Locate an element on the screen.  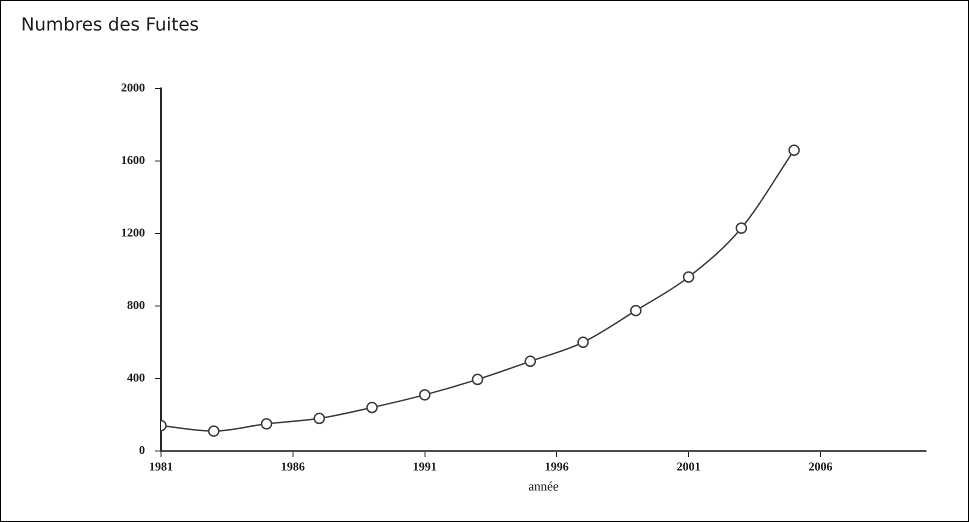
x-tick-label: 2006 is located at coordinates (820, 466).